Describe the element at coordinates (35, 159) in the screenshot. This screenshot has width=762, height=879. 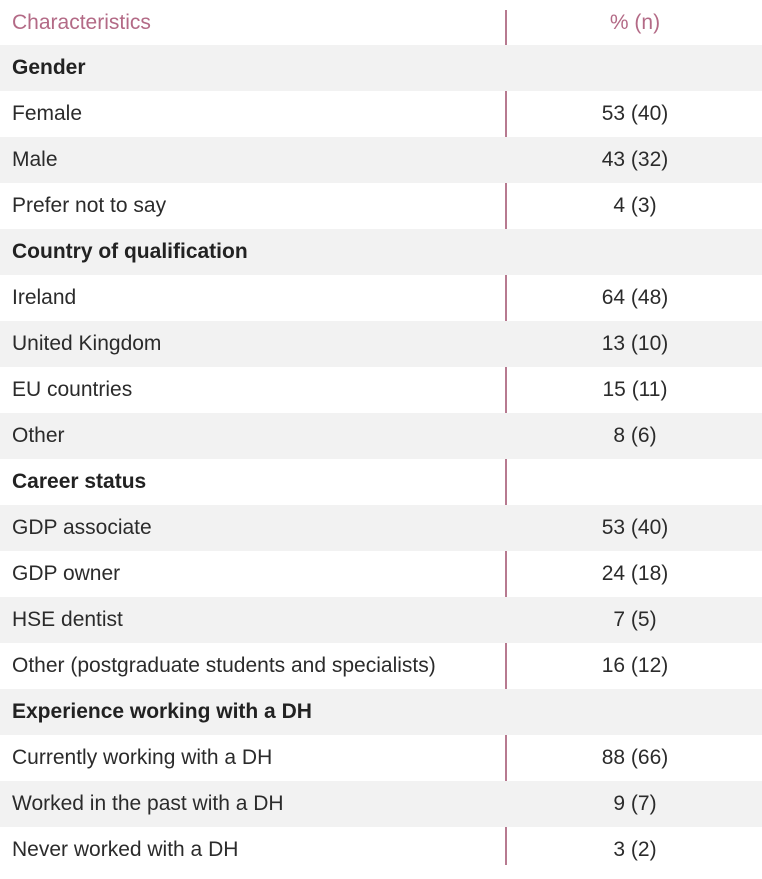
I see `row-label: Male` at that location.